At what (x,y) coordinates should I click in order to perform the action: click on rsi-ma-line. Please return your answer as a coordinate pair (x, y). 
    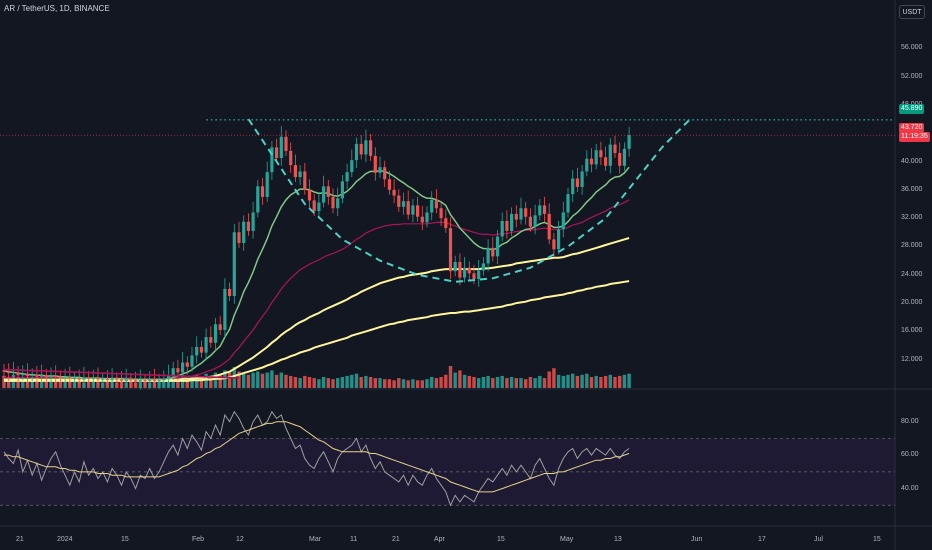
    Looking at the image, I should click on (317, 457).